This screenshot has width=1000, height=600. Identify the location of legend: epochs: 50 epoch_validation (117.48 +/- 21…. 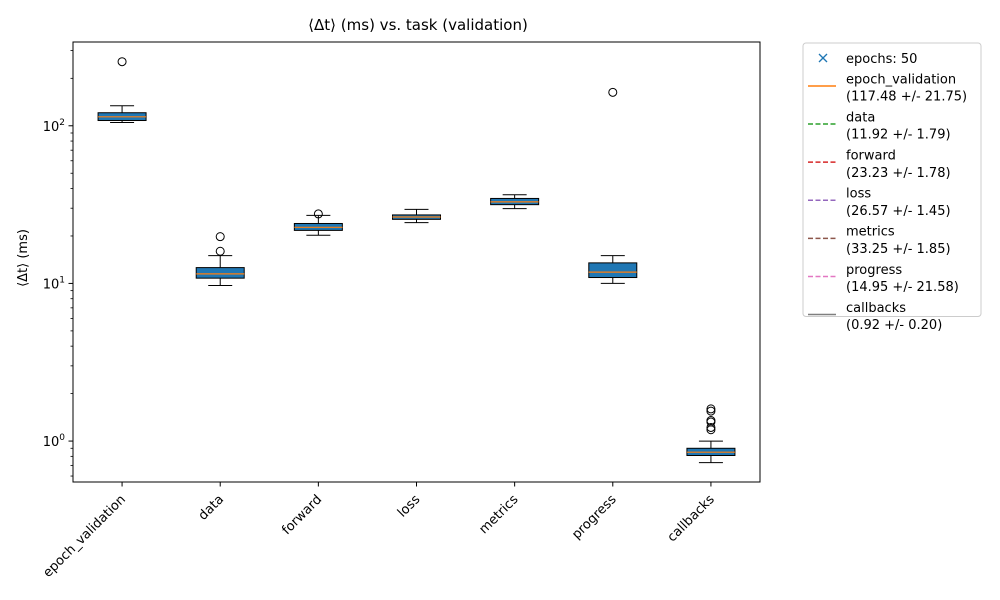
(892, 187).